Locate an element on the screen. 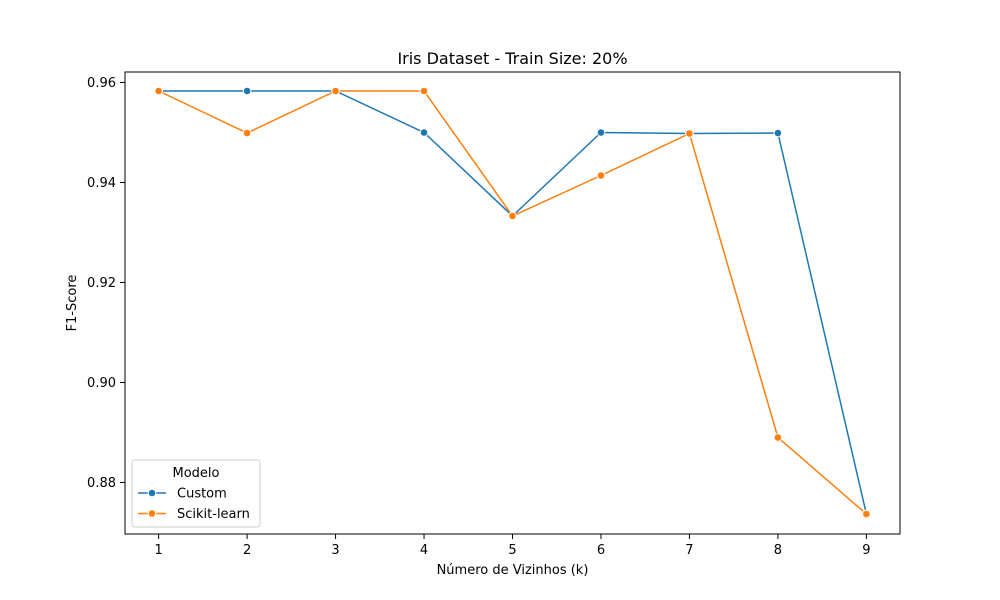 Image resolution: width=1000 pixels, height=600 pixels. y-axis-ticks: 0.88 0.90 0.92 0.94 0.96 is located at coordinates (106, 283).